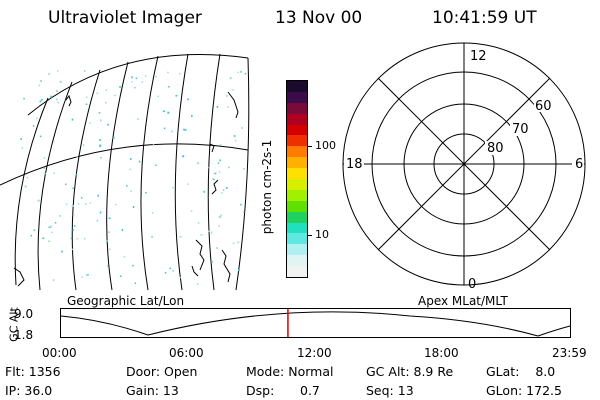 The height and width of the screenshot is (400, 600). Describe the element at coordinates (410, 371) in the screenshot. I see `gc-altitude: GC Alt: 8.9 Re` at that location.